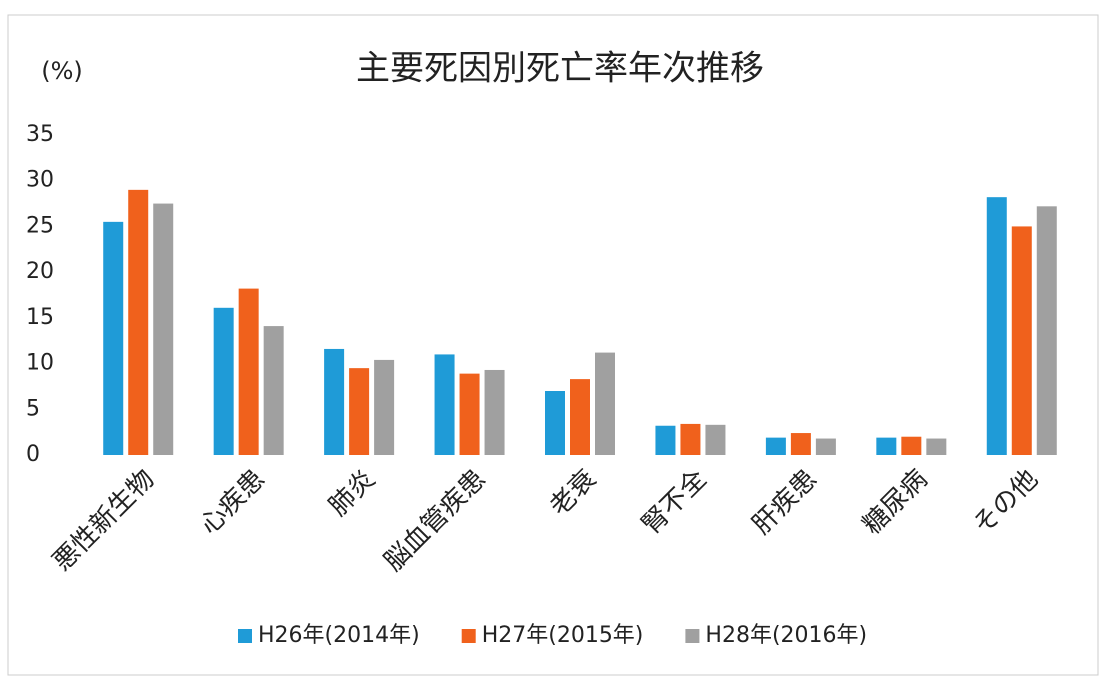 This screenshot has height=679, width=1103. Describe the element at coordinates (40, 134) in the screenshot. I see `y-tick-label: 35` at that location.